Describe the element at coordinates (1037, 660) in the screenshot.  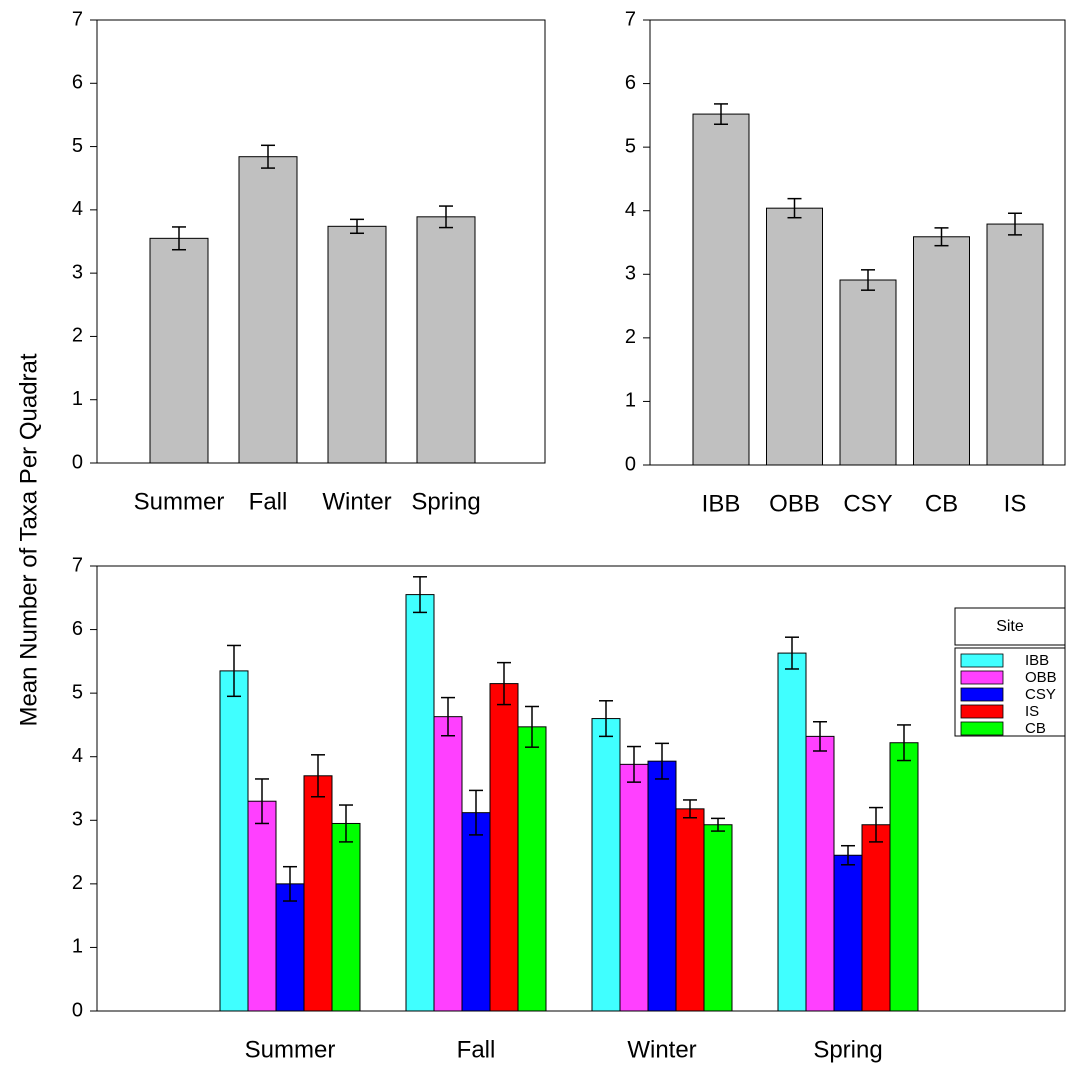
I see `legend-label: IBB` at that location.